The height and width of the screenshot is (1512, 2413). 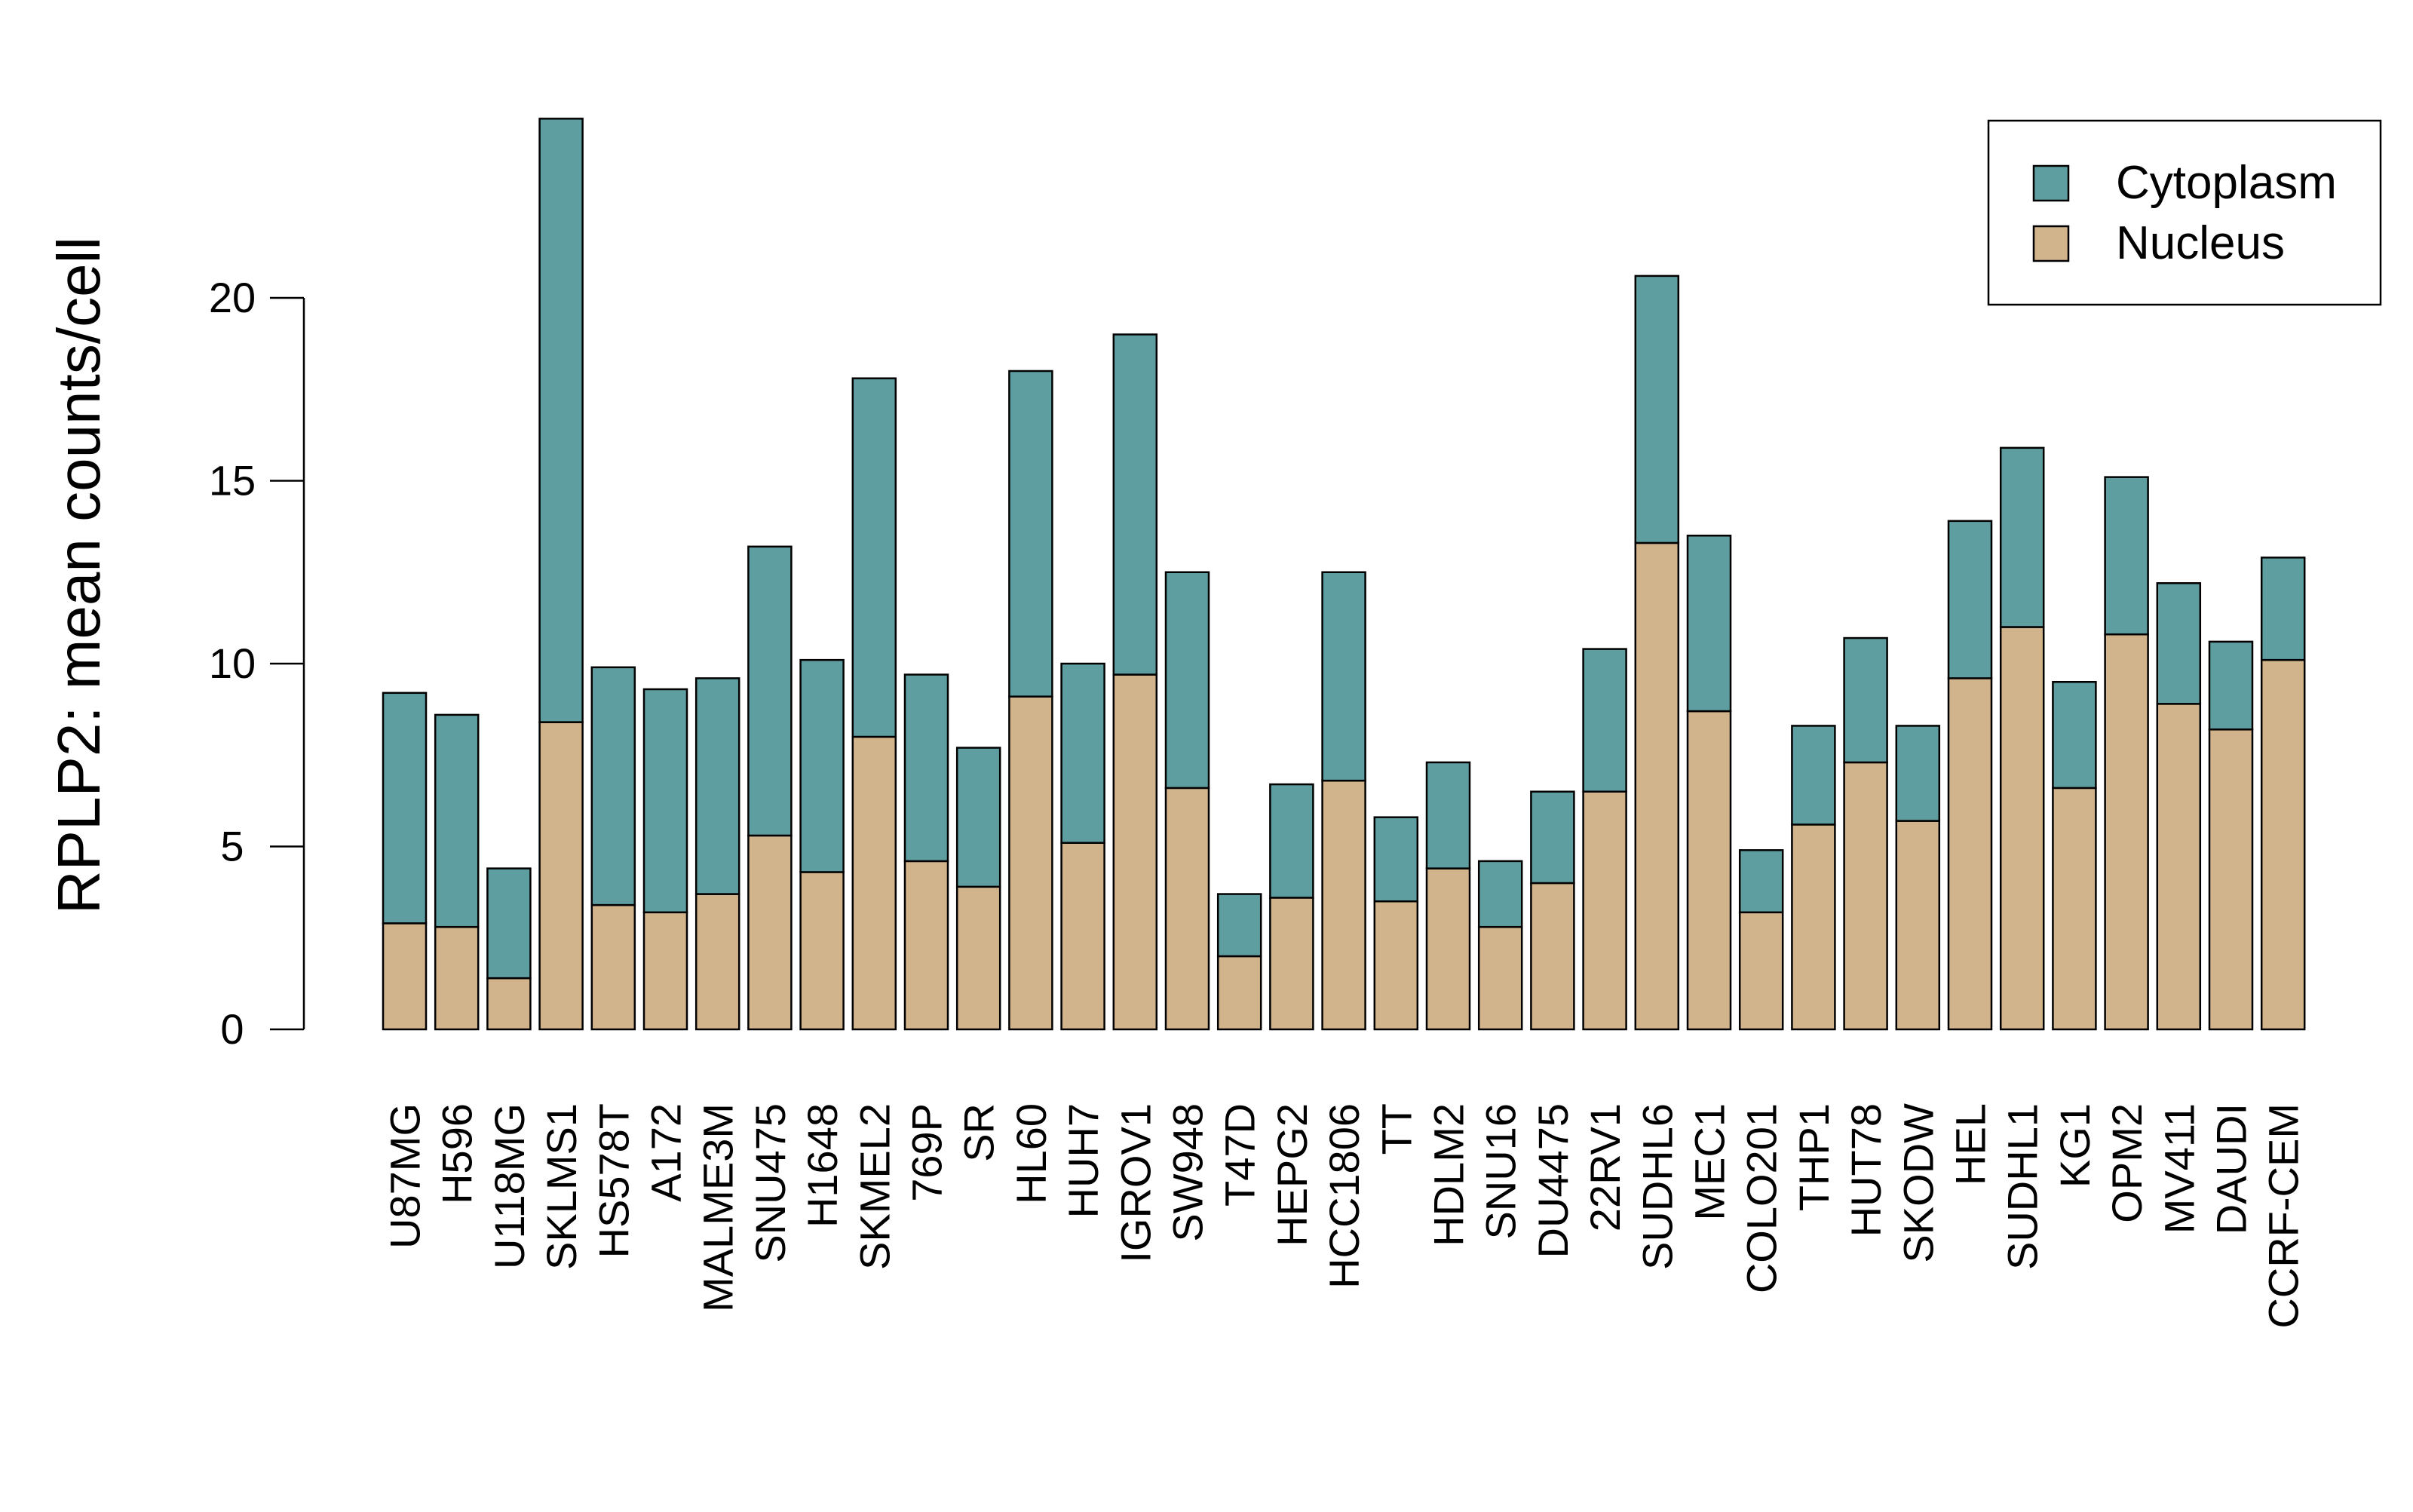 I want to click on x-tick-label: THP1, so click(x=1814, y=1157).